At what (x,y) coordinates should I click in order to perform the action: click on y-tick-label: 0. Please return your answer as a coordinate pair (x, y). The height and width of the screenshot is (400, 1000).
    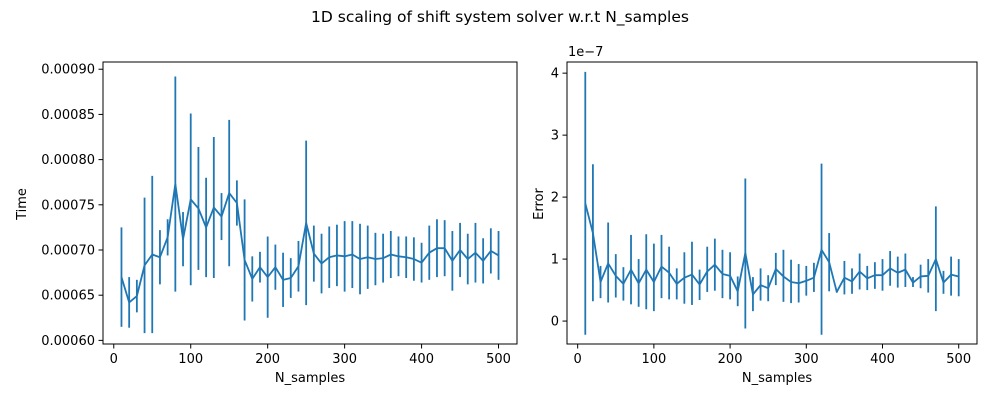
    Looking at the image, I should click on (555, 322).